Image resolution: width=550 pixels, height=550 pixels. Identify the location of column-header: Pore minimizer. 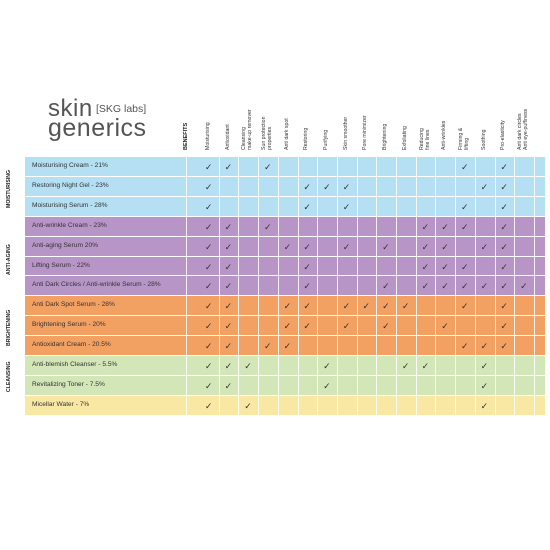
(365, 132).